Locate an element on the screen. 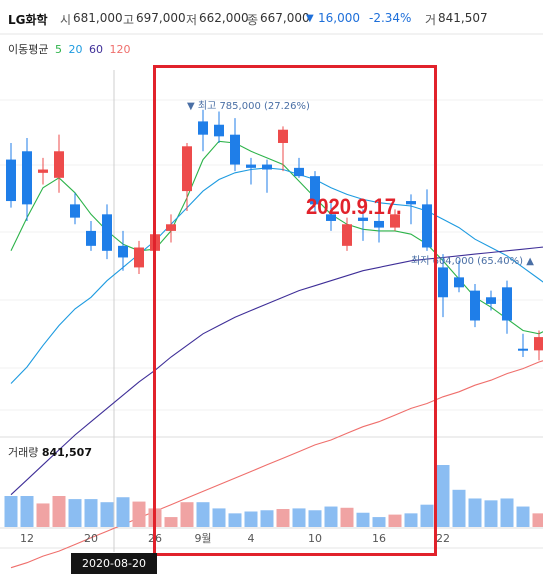 This screenshot has height=582, width=543. ma-5-label: 5 is located at coordinates (58, 49).